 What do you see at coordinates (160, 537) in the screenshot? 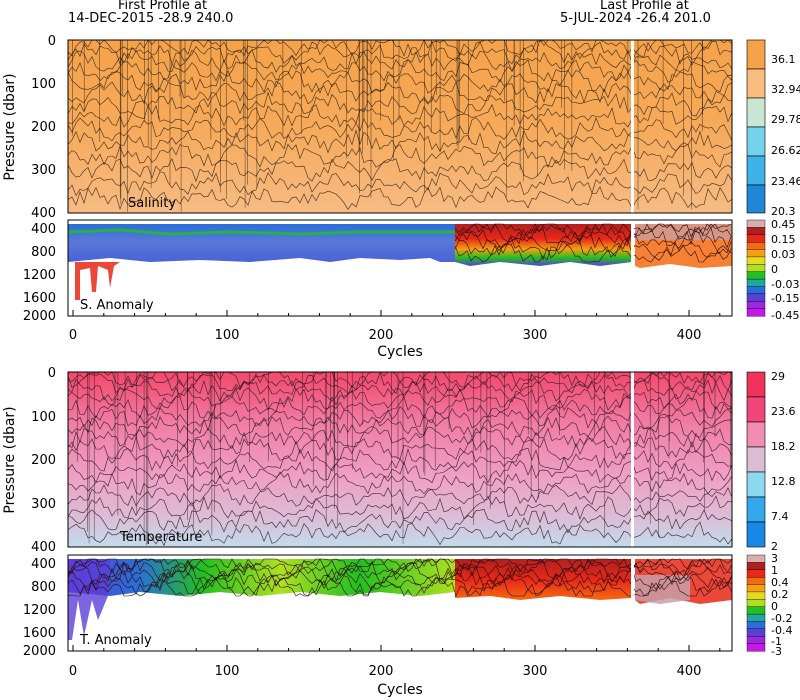
I see `temperature-title: Temperature` at bounding box center [160, 537].